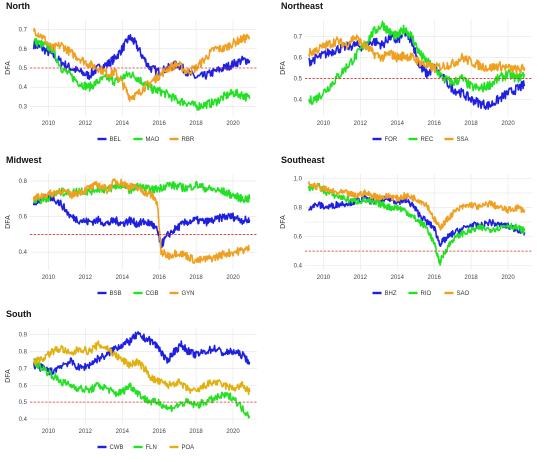 The width and height of the screenshot is (550, 462). Describe the element at coordinates (23, 69) in the screenshot. I see `north-ytick-label: 0.5` at that location.